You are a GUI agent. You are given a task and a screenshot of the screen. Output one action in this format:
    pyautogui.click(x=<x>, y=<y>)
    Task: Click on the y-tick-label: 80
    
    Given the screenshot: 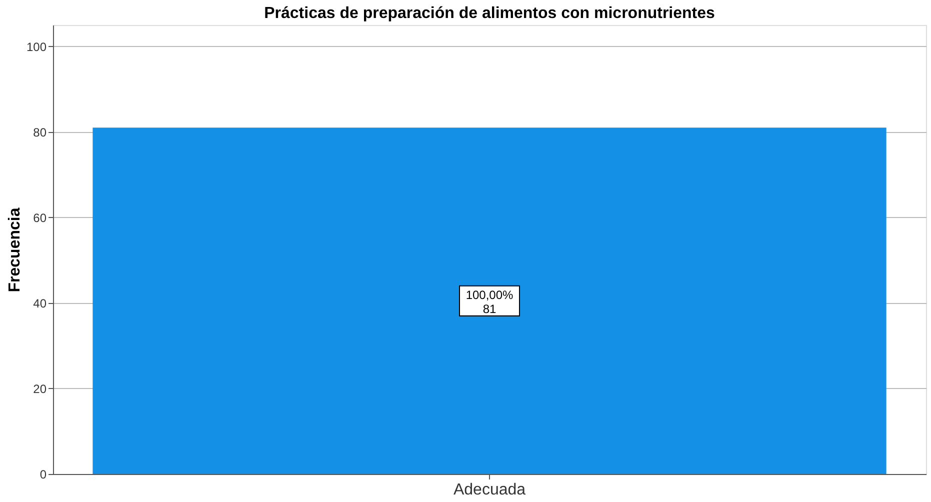 What is the action you would take?
    pyautogui.click(x=40, y=132)
    